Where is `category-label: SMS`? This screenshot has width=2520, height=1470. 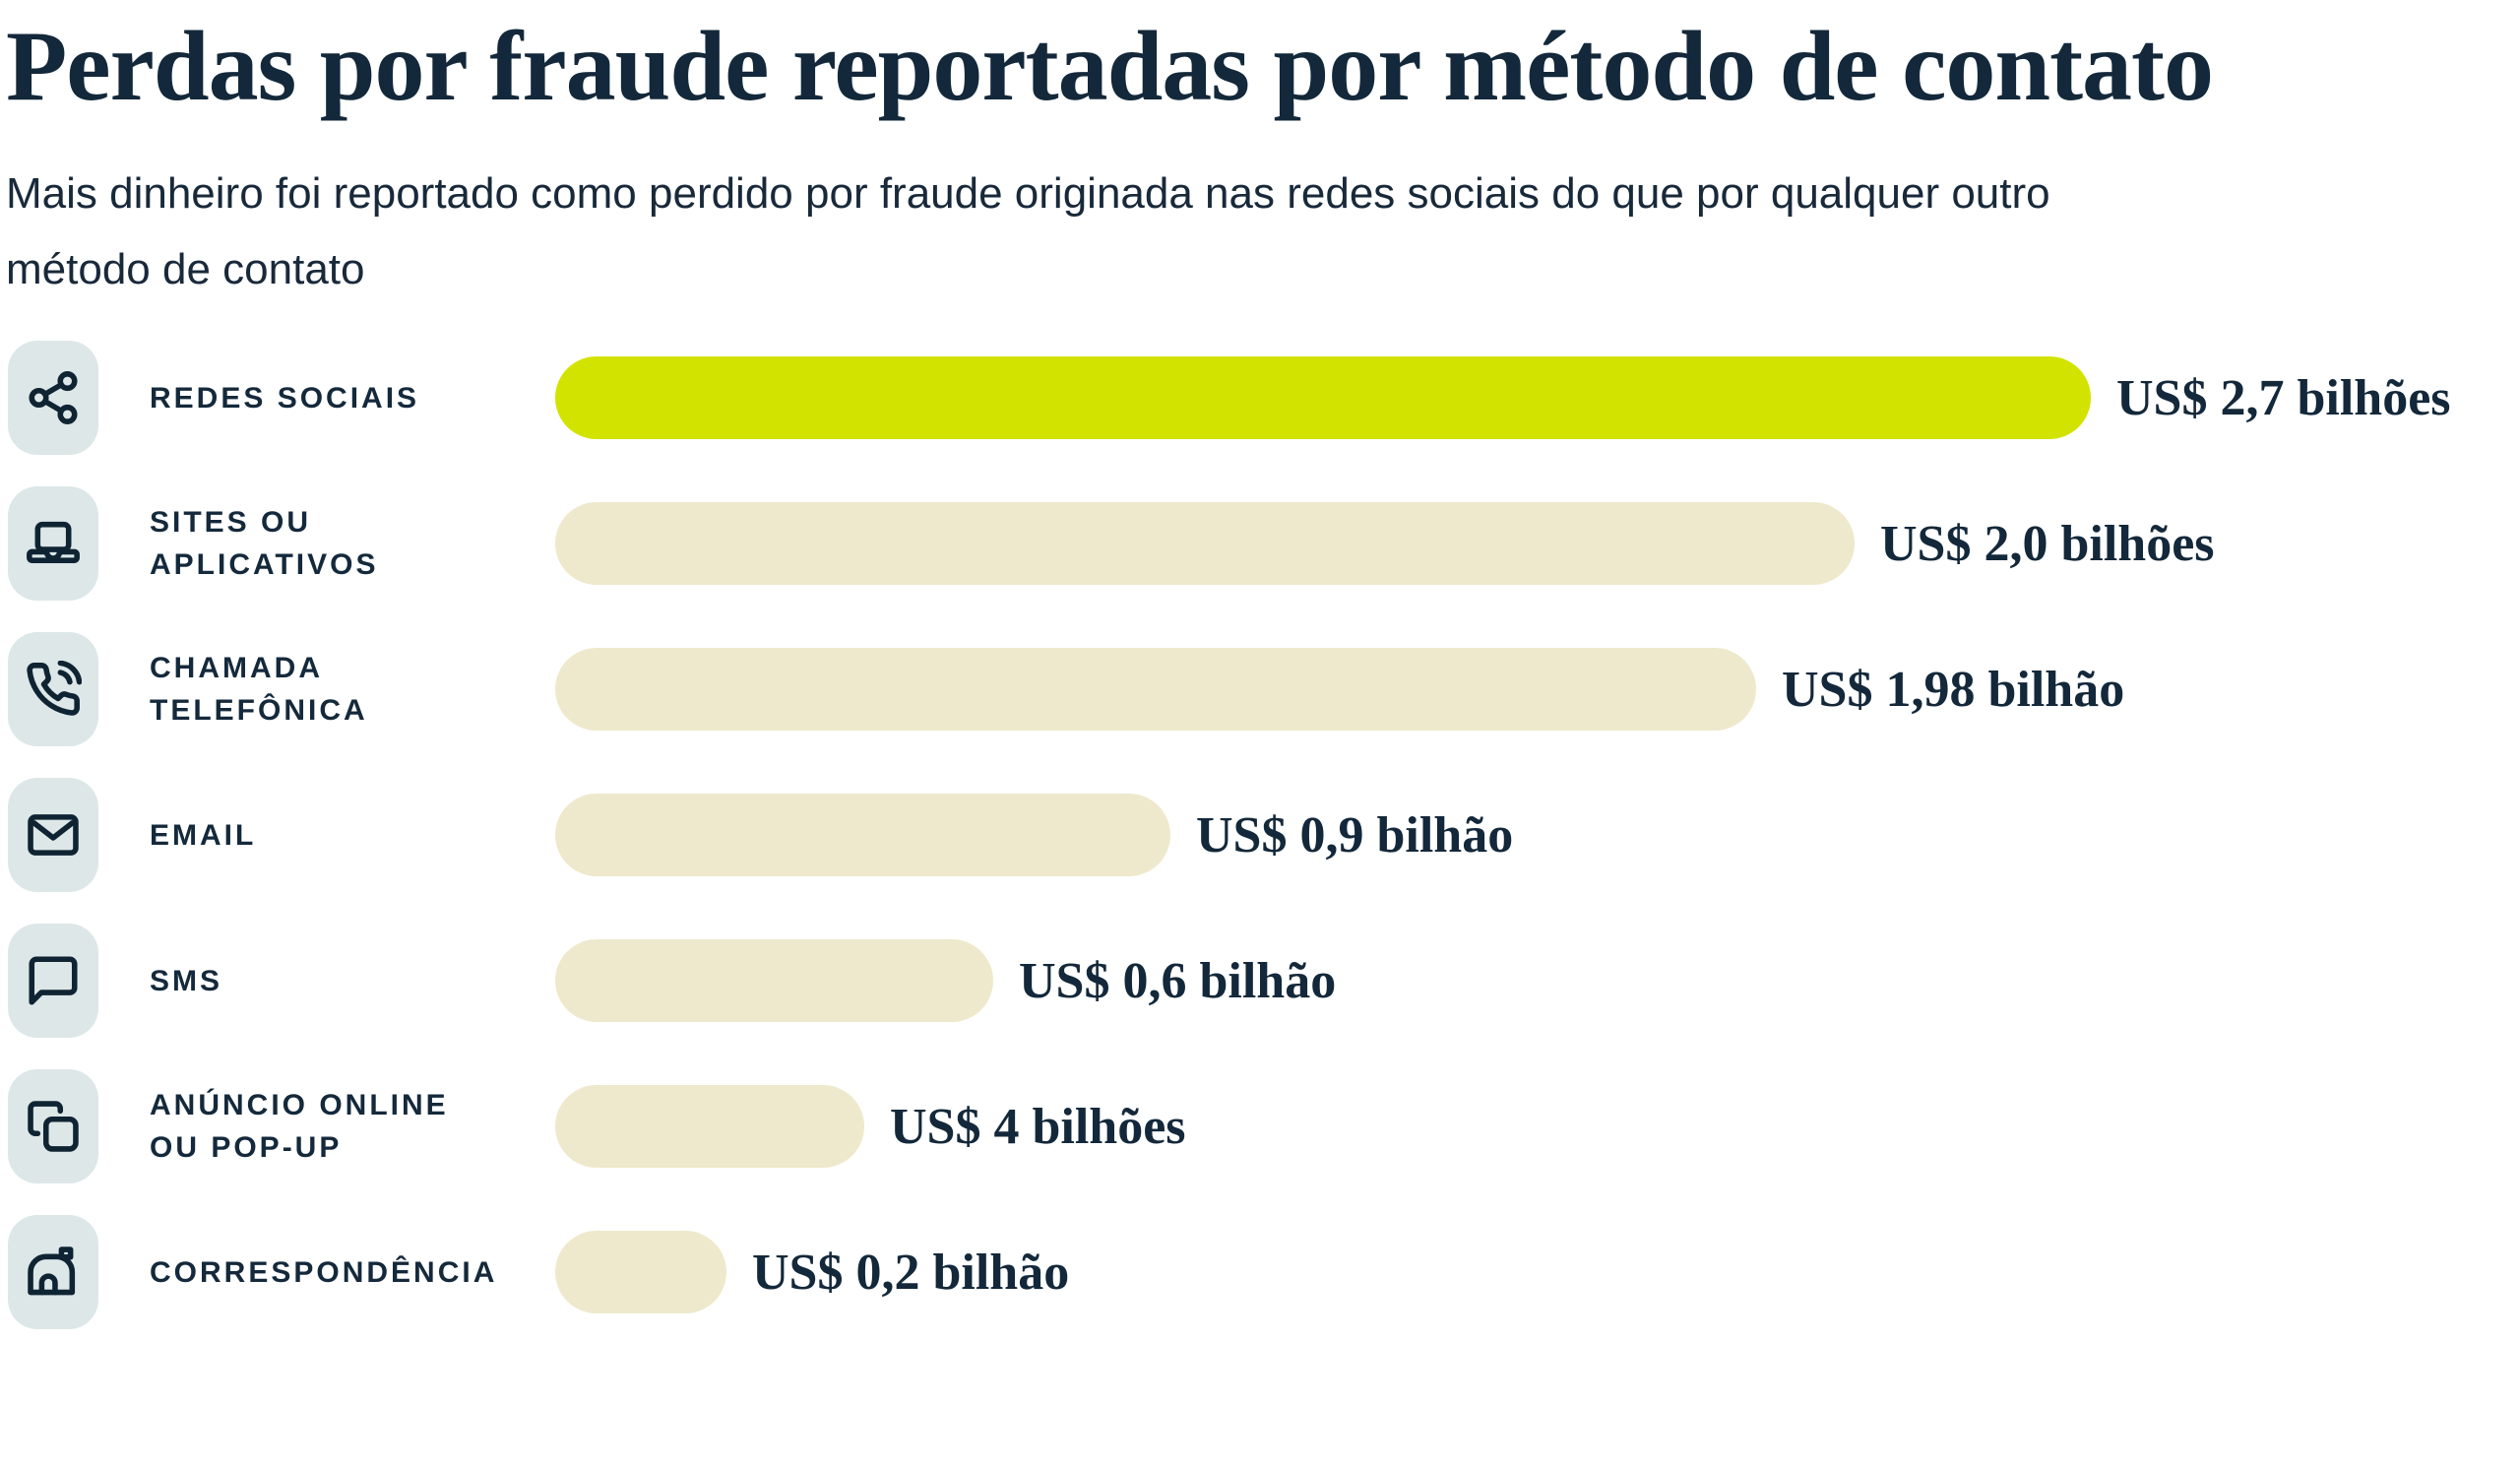
category-label: SMS is located at coordinates (186, 980).